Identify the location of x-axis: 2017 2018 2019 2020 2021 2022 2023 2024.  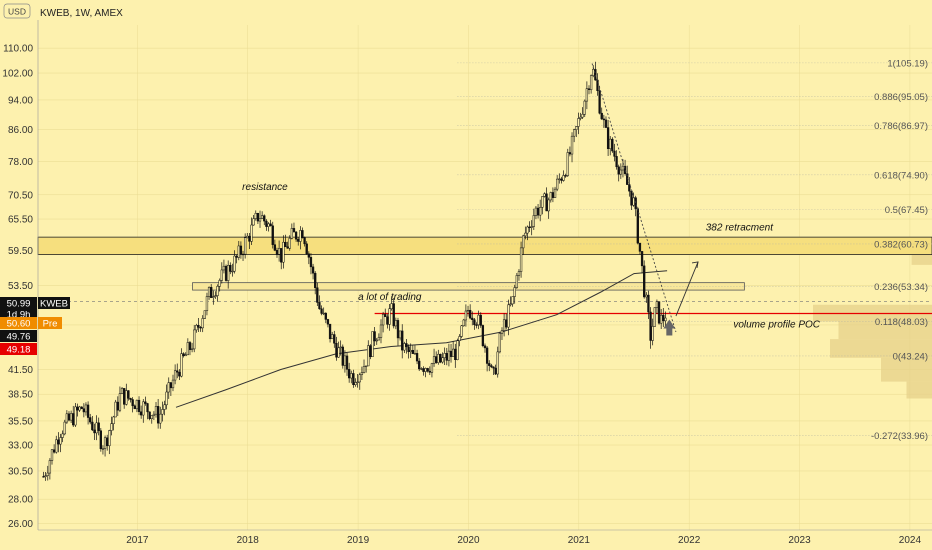
(485, 537).